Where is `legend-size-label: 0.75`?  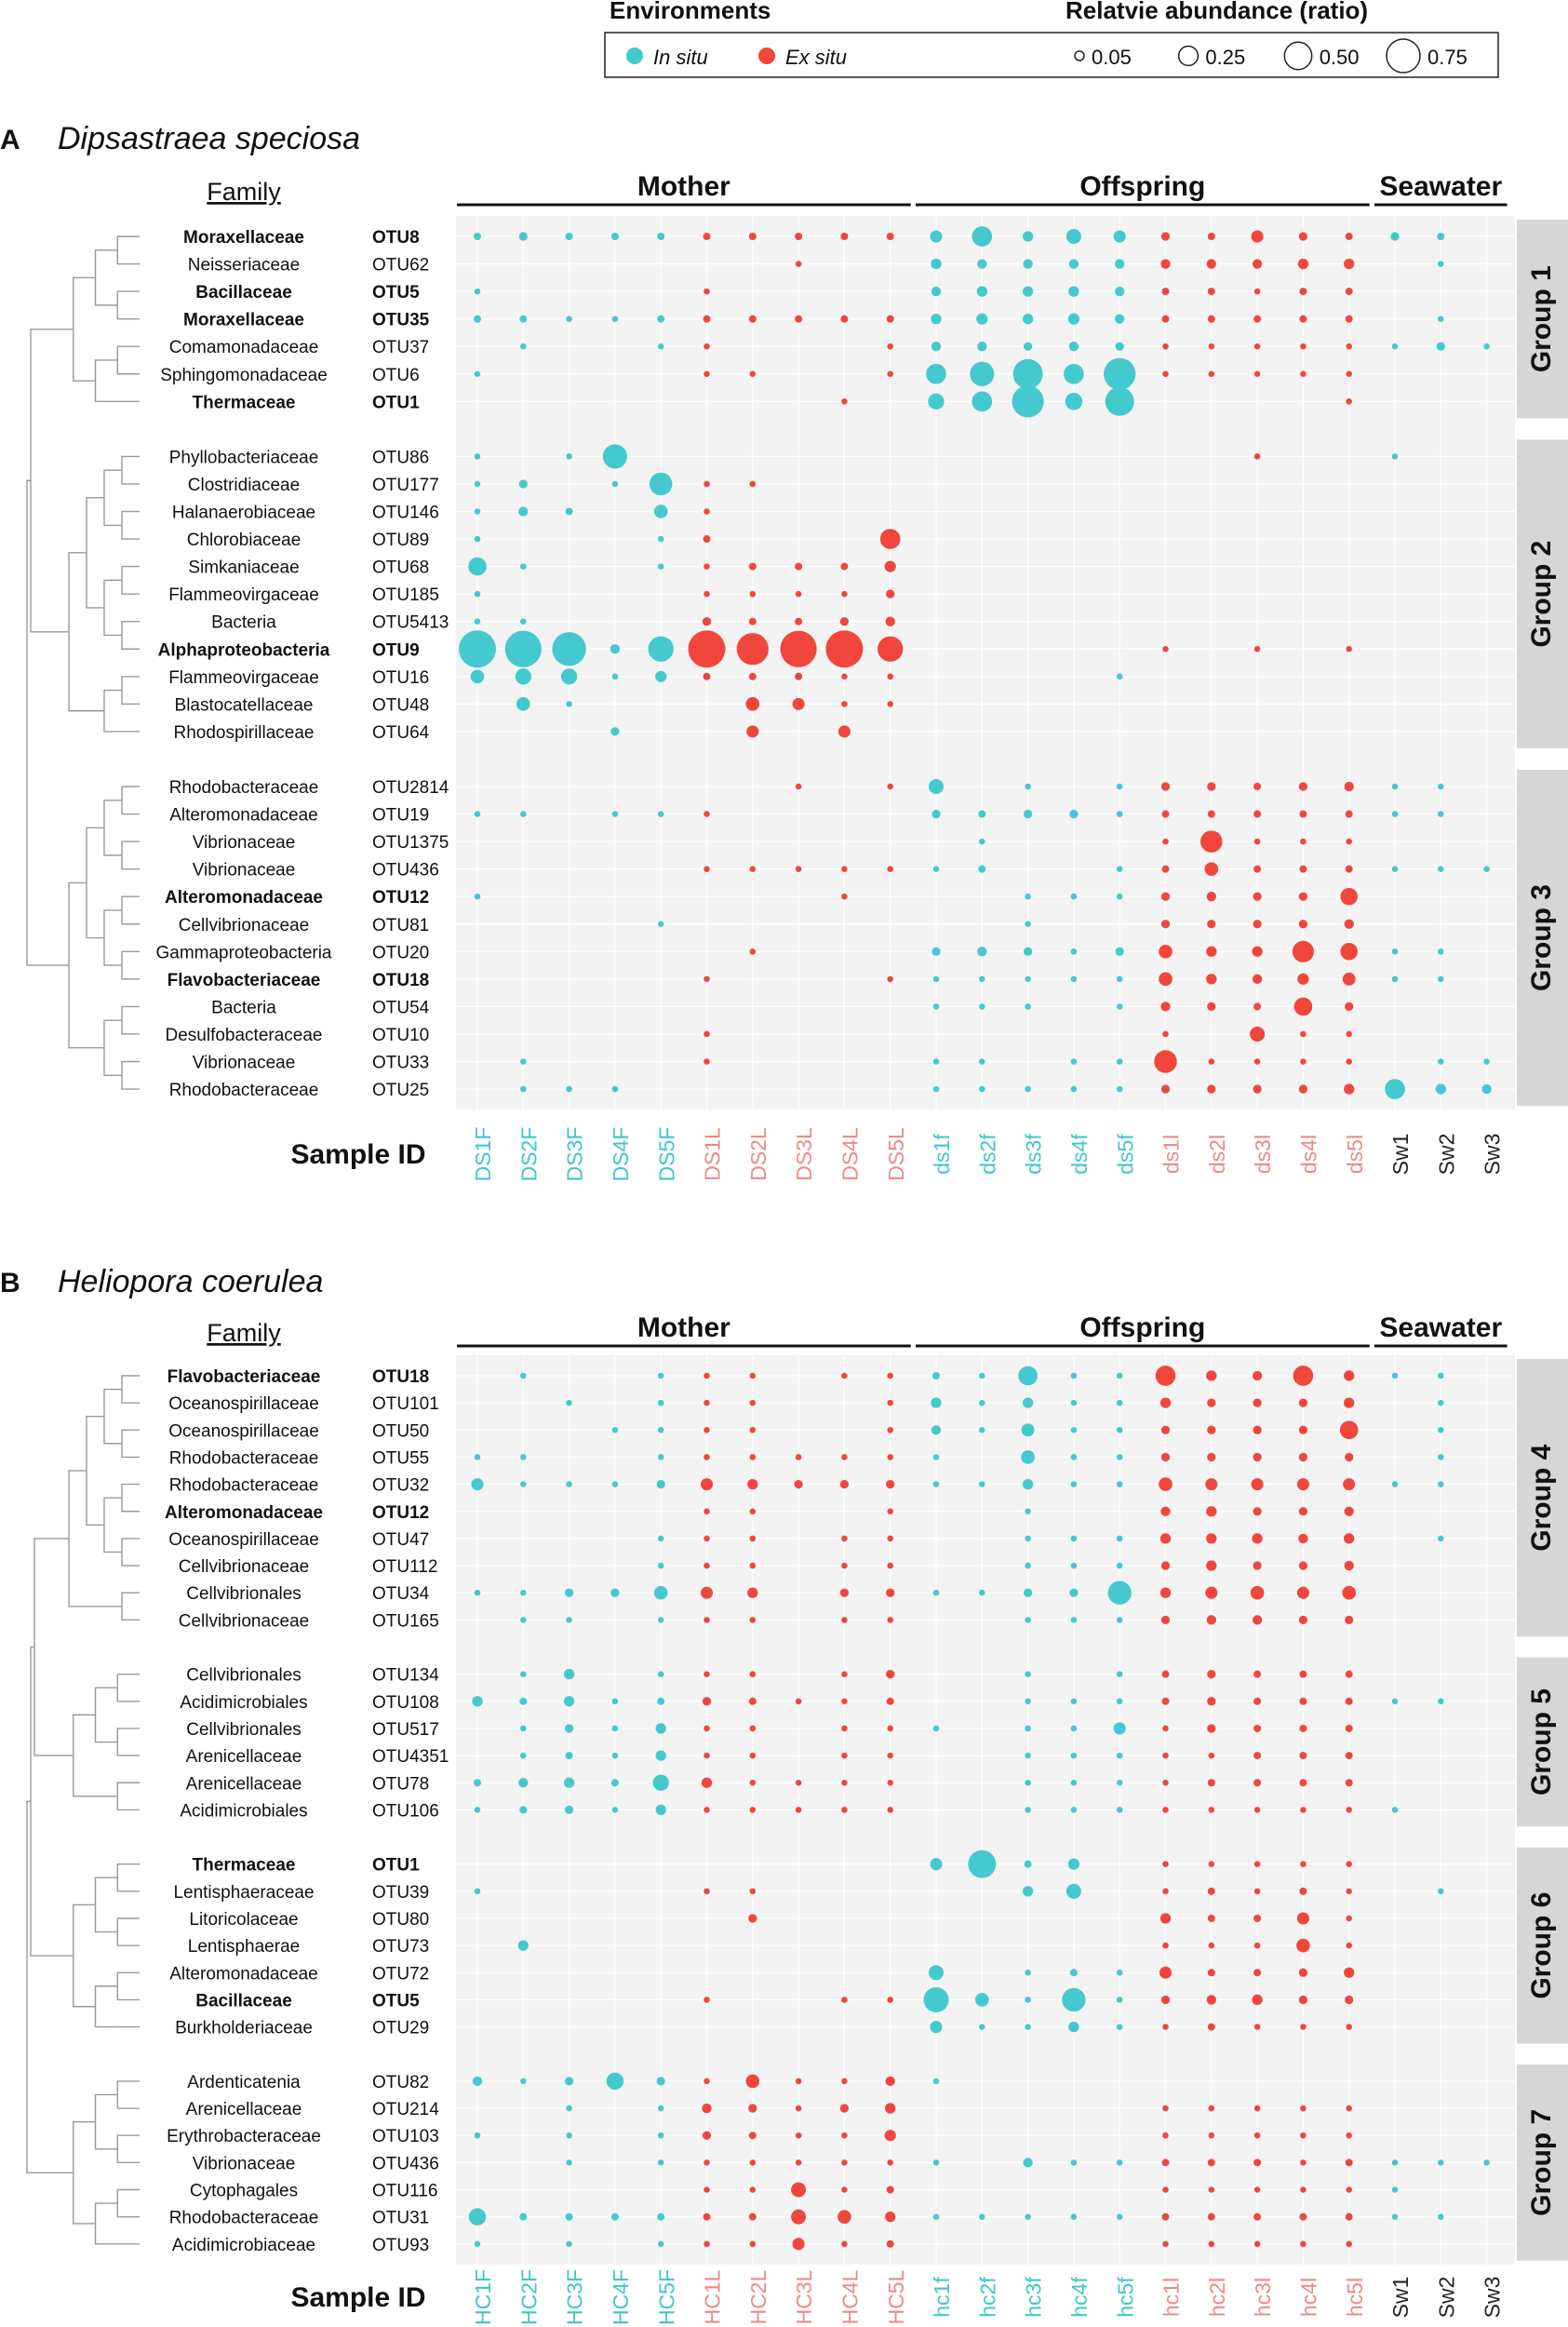
legend-size-label: 0.75 is located at coordinates (1447, 57).